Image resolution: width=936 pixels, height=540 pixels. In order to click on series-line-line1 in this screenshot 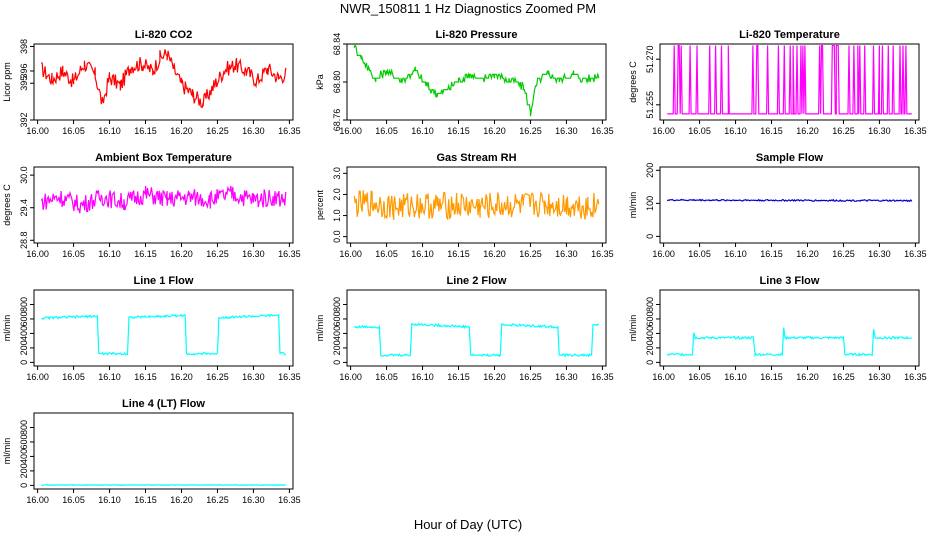, I will do `click(163, 334)`.